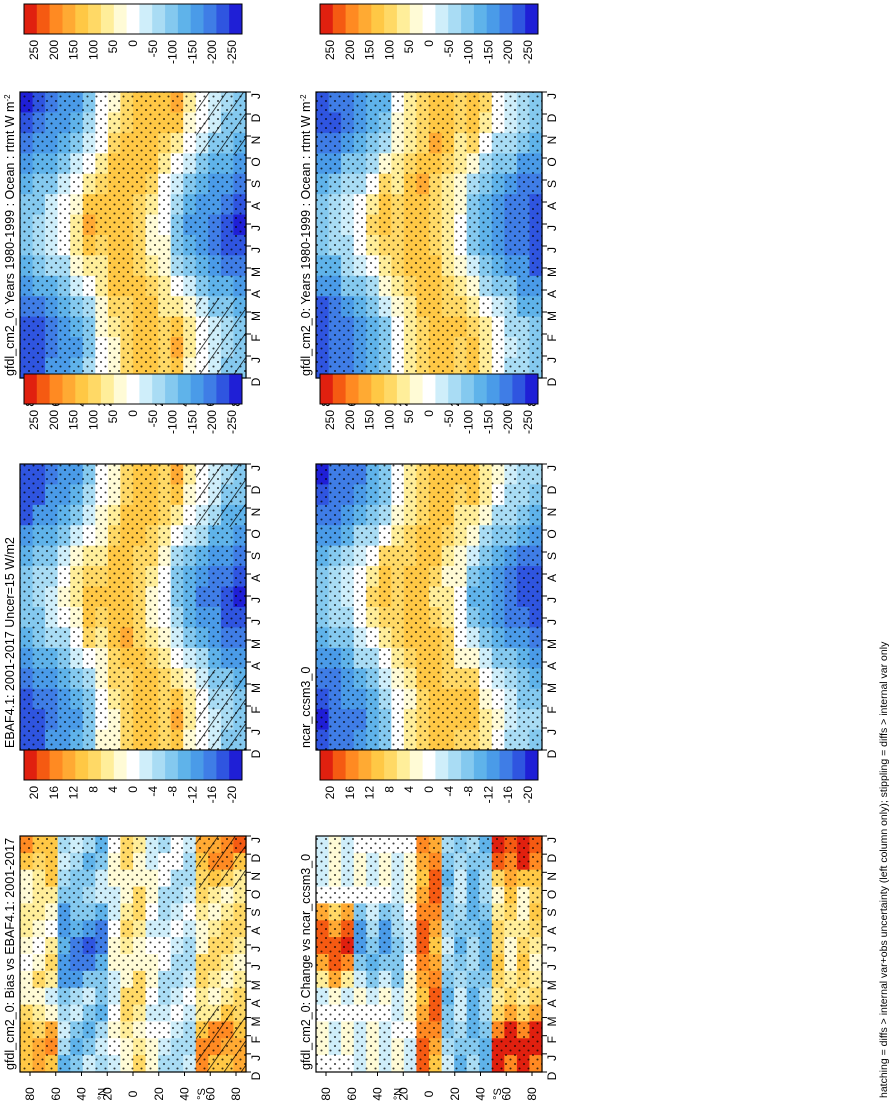 The height and width of the screenshot is (1105, 895). Describe the element at coordinates (528, 795) in the screenshot. I see `colorbar-tick-label: -20` at that location.